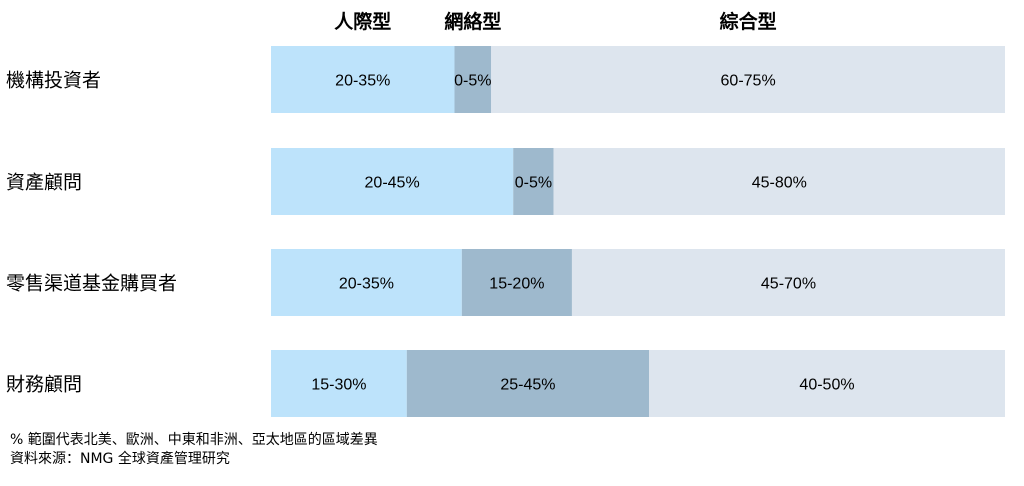  I want to click on data-label: 15-30%, so click(338, 385).